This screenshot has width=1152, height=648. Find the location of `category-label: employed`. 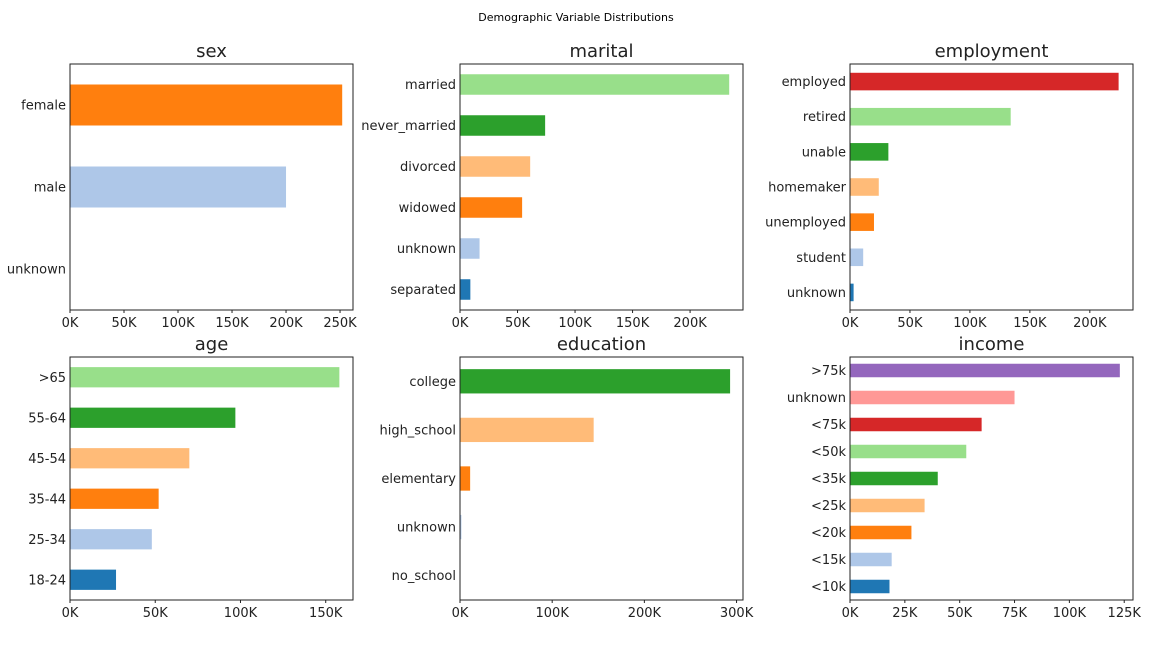

category-label: employed is located at coordinates (814, 82).